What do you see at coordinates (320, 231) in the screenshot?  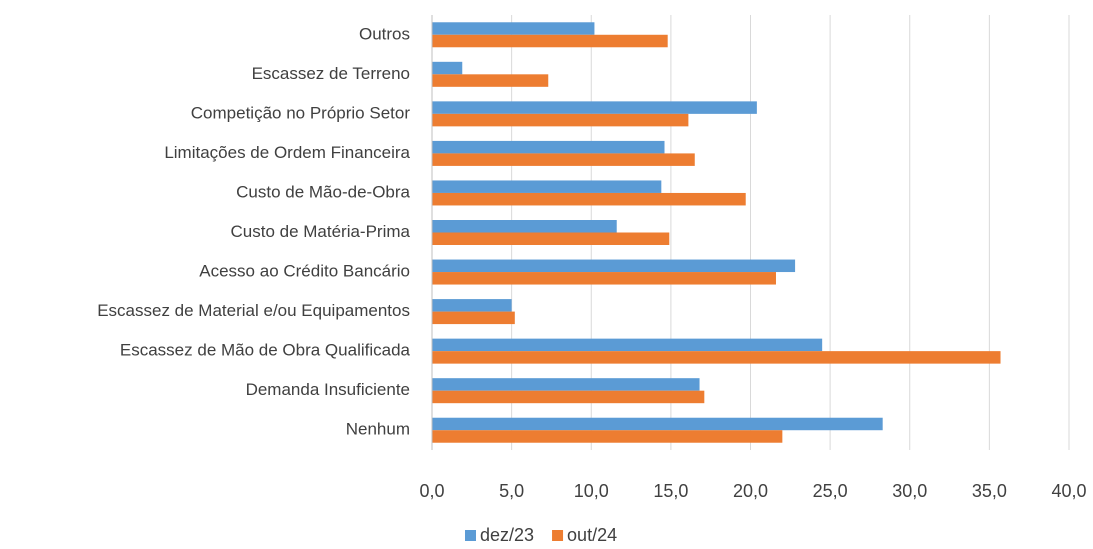 I see `y-tick-label: Custo de Matéria-Prima` at bounding box center [320, 231].